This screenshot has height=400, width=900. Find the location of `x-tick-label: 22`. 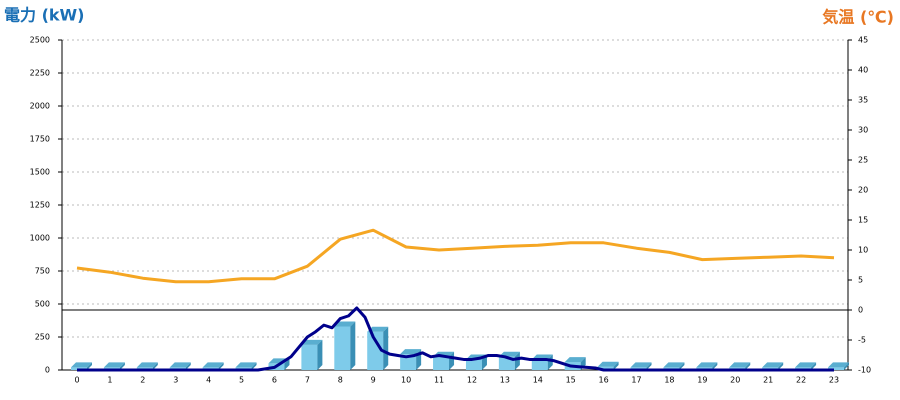

x-tick-label: 22 is located at coordinates (801, 380).